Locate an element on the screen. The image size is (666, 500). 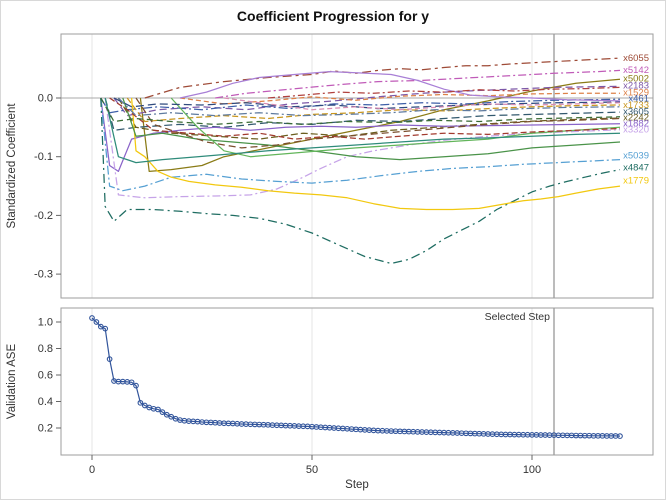
series-line-x6055 is located at coordinates (382, 78).